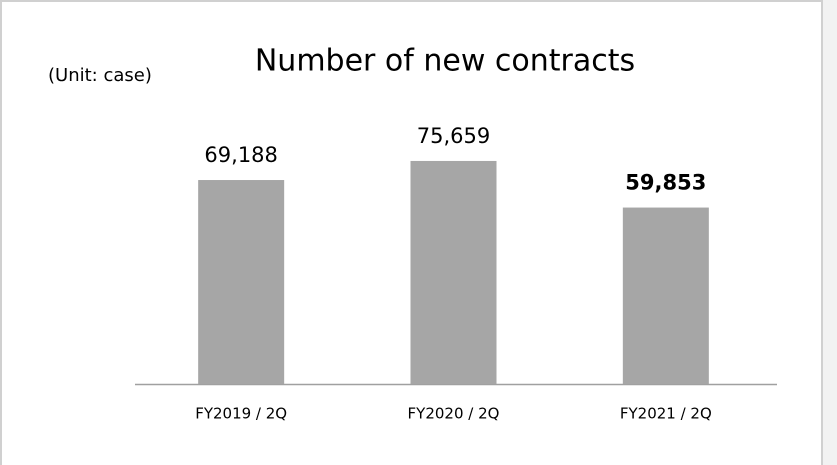 The image size is (837, 465). I want to click on chart-title: Number of new contracts, so click(445, 61).